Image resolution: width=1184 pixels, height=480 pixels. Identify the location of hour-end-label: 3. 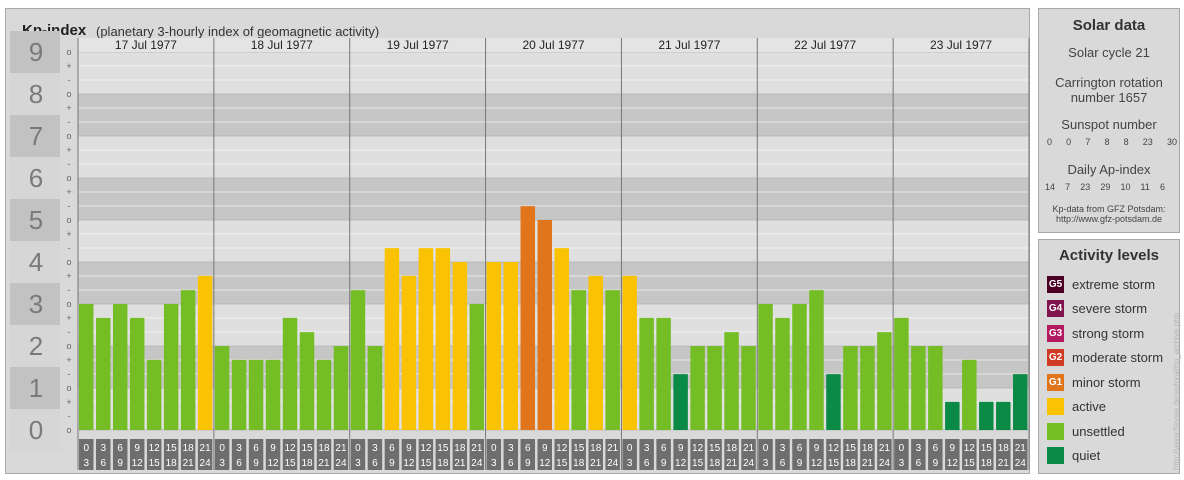
(494, 463).